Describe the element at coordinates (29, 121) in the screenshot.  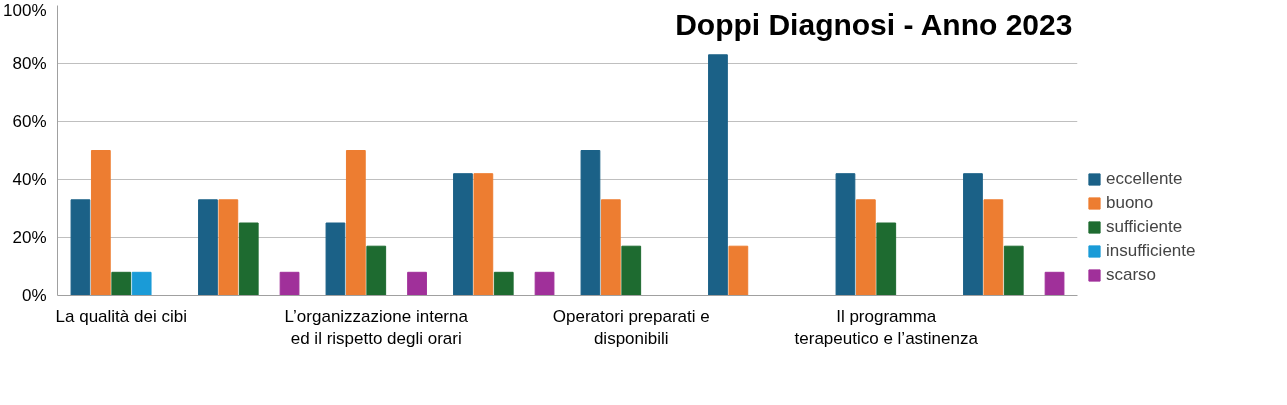
I see `y-tick-label: 60%` at that location.